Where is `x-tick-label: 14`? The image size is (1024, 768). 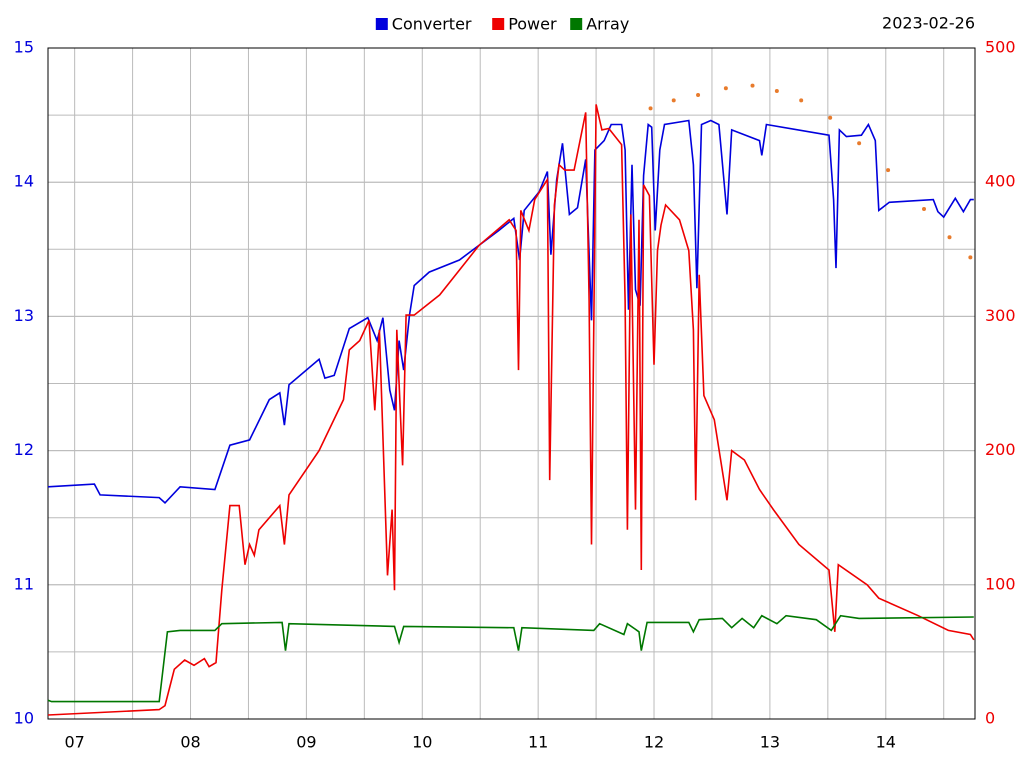 x-tick-label: 14 is located at coordinates (886, 742).